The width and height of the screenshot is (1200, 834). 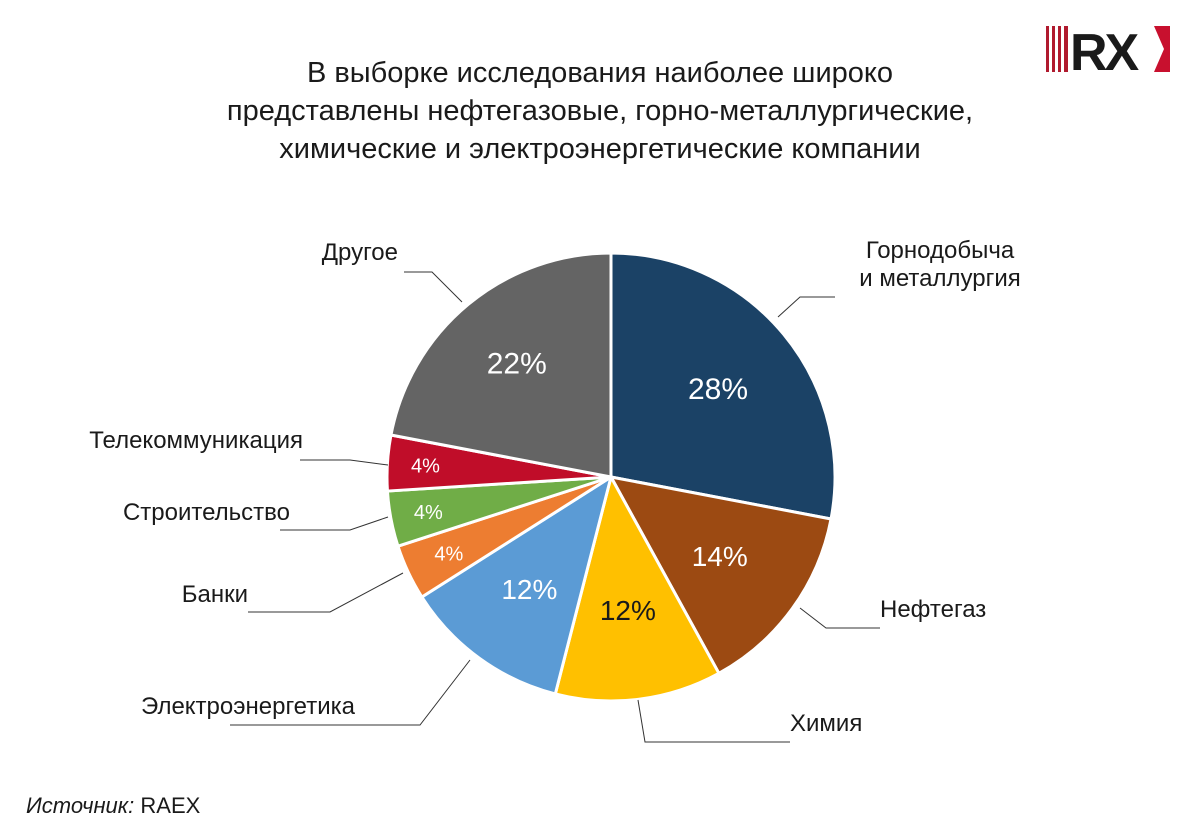 What do you see at coordinates (425, 466) in the screenshot?
I see `percent-label-telecom: 4%` at bounding box center [425, 466].